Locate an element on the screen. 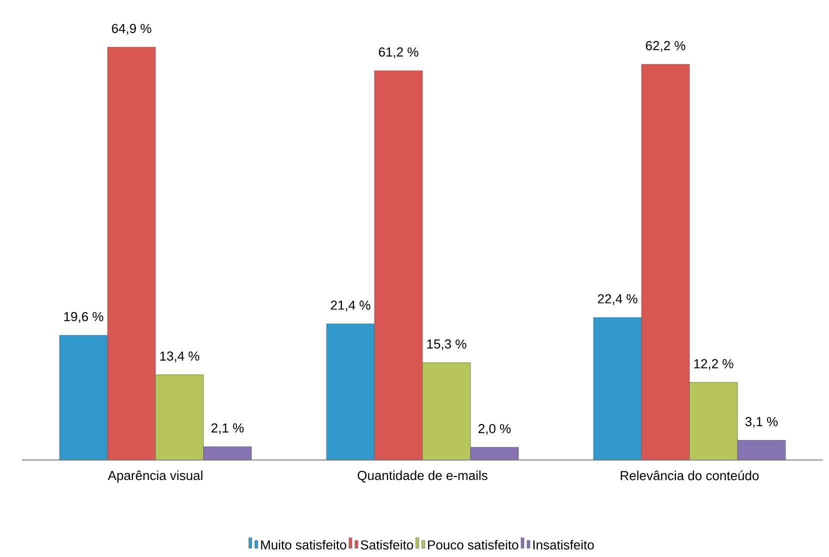  x-tick-label: Quantidade de e-mails is located at coordinates (423, 476).